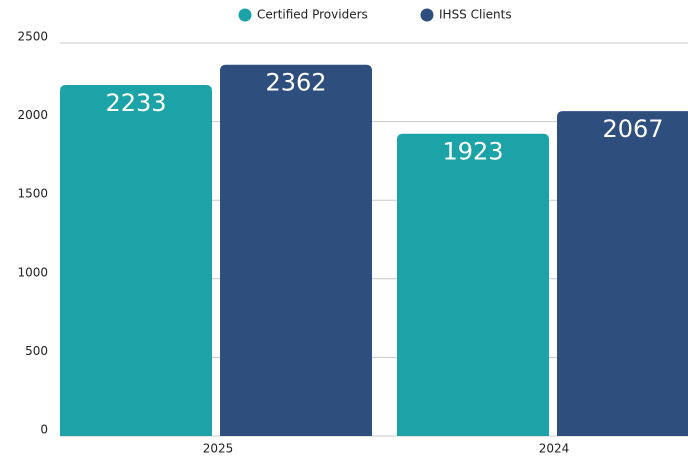 The width and height of the screenshot is (688, 457). I want to click on data-label: 2362, so click(295, 83).